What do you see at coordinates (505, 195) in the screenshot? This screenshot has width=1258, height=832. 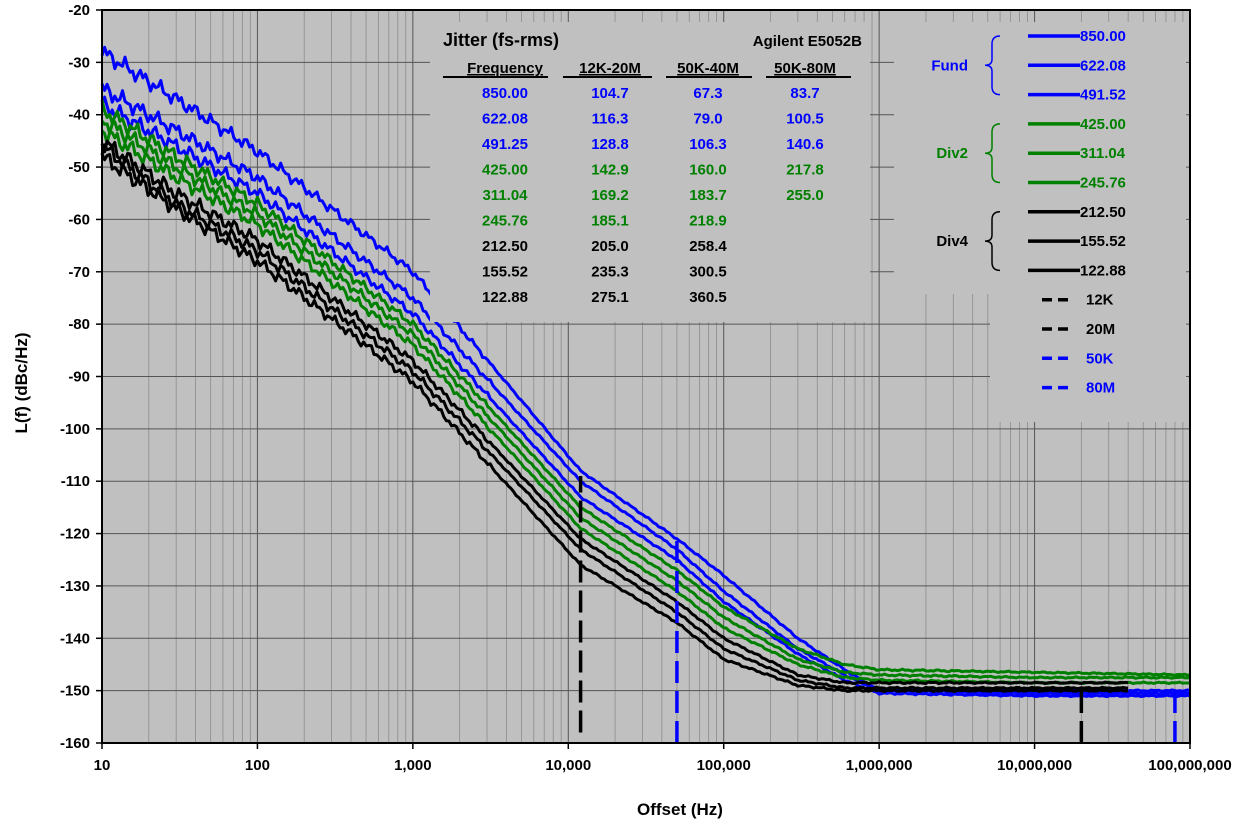 I see `jitter-table-cell: 311.04` at bounding box center [505, 195].